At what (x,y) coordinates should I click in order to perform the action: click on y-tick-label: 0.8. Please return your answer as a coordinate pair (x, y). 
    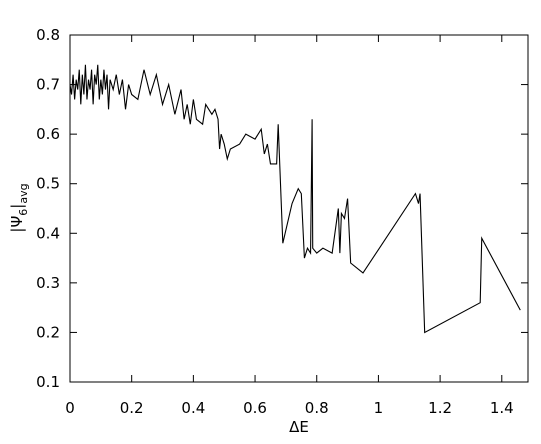
    Looking at the image, I should click on (48, 35).